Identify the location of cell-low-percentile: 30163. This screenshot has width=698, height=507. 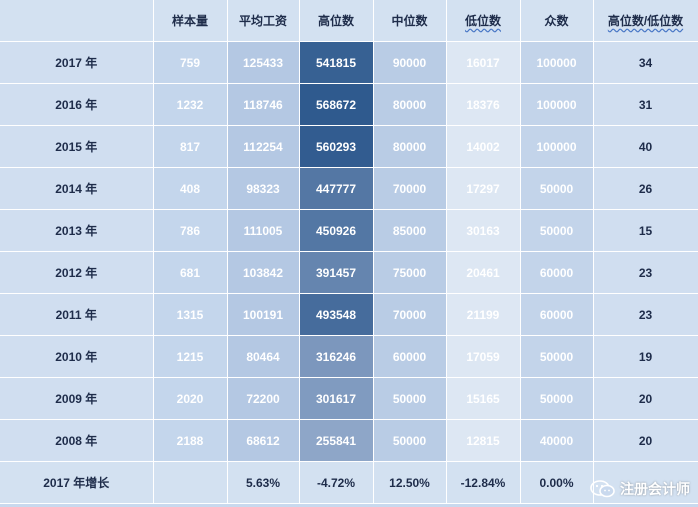
(483, 230).